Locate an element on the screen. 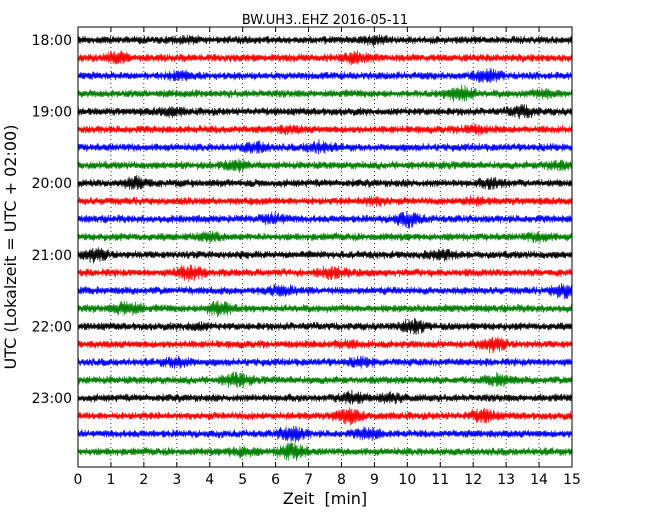 The image size is (650, 520). x-tick-label: 3 is located at coordinates (176, 480).